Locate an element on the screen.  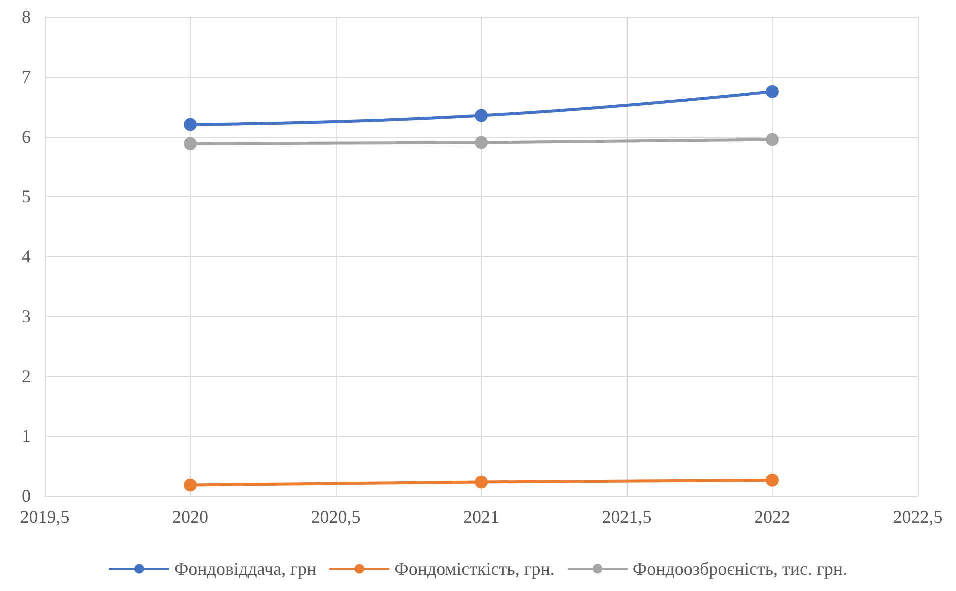
y-tick-label: 7 is located at coordinates (26, 76).